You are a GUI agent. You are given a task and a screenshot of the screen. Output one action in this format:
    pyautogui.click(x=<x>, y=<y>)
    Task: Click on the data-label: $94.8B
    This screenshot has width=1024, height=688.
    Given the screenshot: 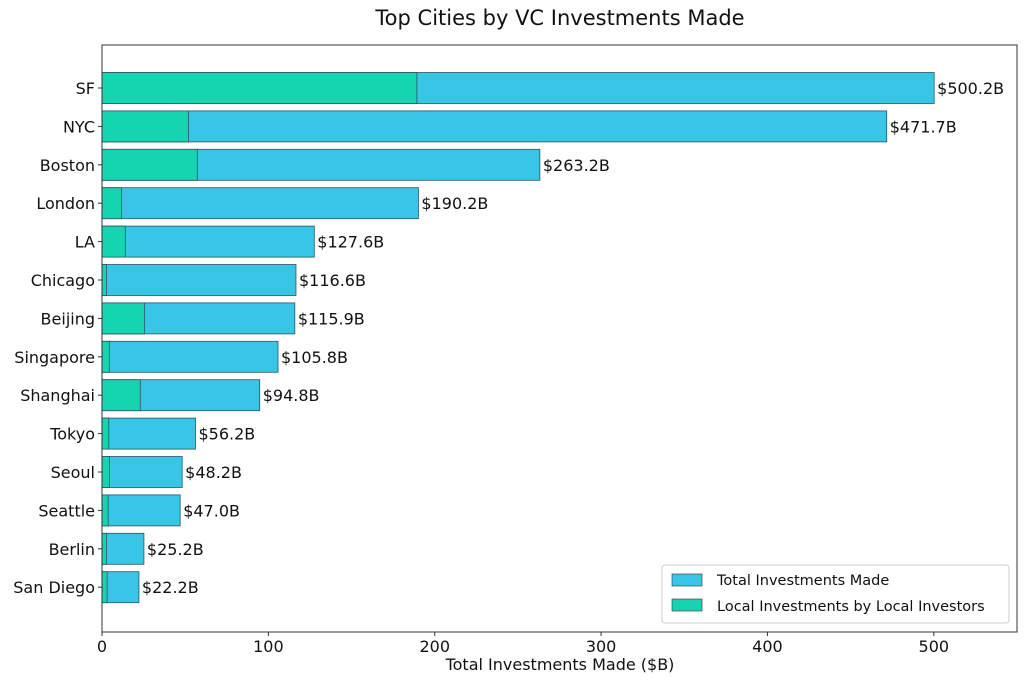 What is the action you would take?
    pyautogui.click(x=291, y=395)
    